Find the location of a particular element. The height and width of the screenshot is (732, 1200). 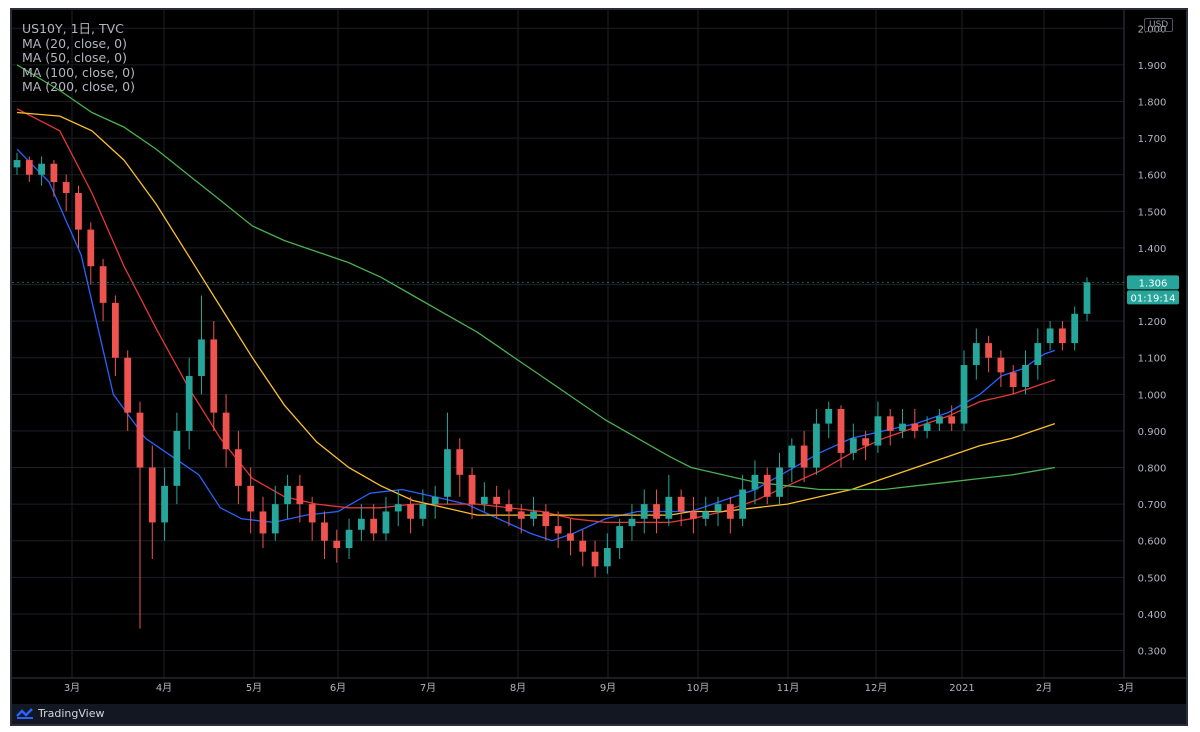

x-tick-label: 11月 is located at coordinates (788, 688).